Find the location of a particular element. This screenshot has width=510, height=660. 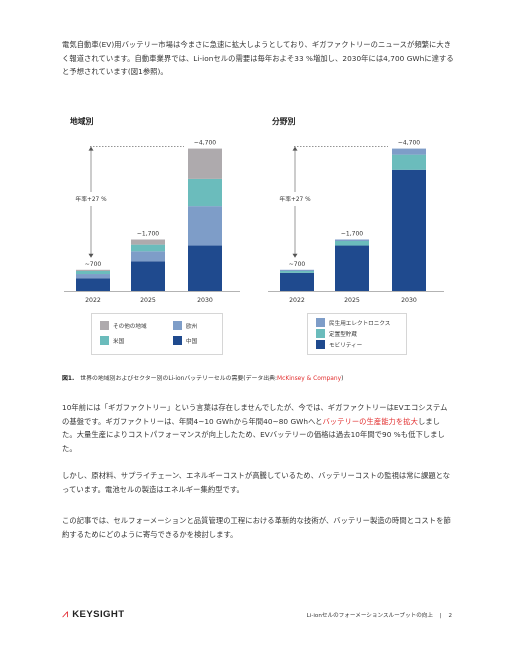

legend-label: 民生用エレクトロニクス is located at coordinates (360, 323).